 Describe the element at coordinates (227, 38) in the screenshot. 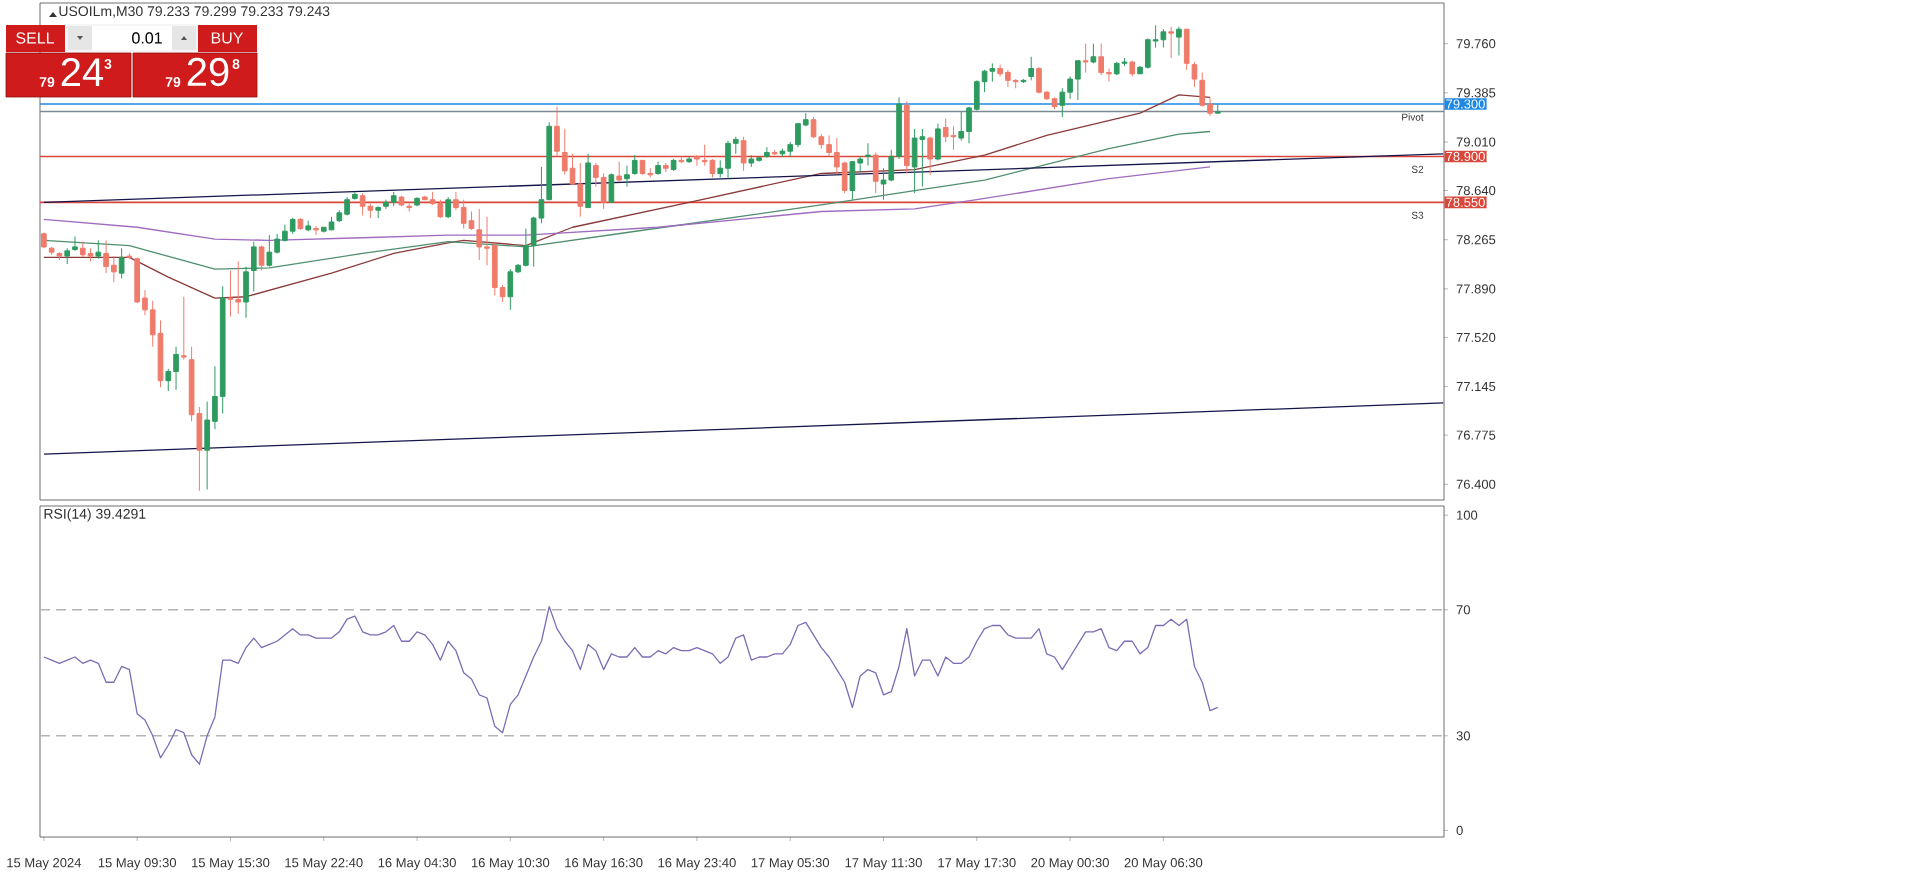

I see `annotation: BUY` at that location.